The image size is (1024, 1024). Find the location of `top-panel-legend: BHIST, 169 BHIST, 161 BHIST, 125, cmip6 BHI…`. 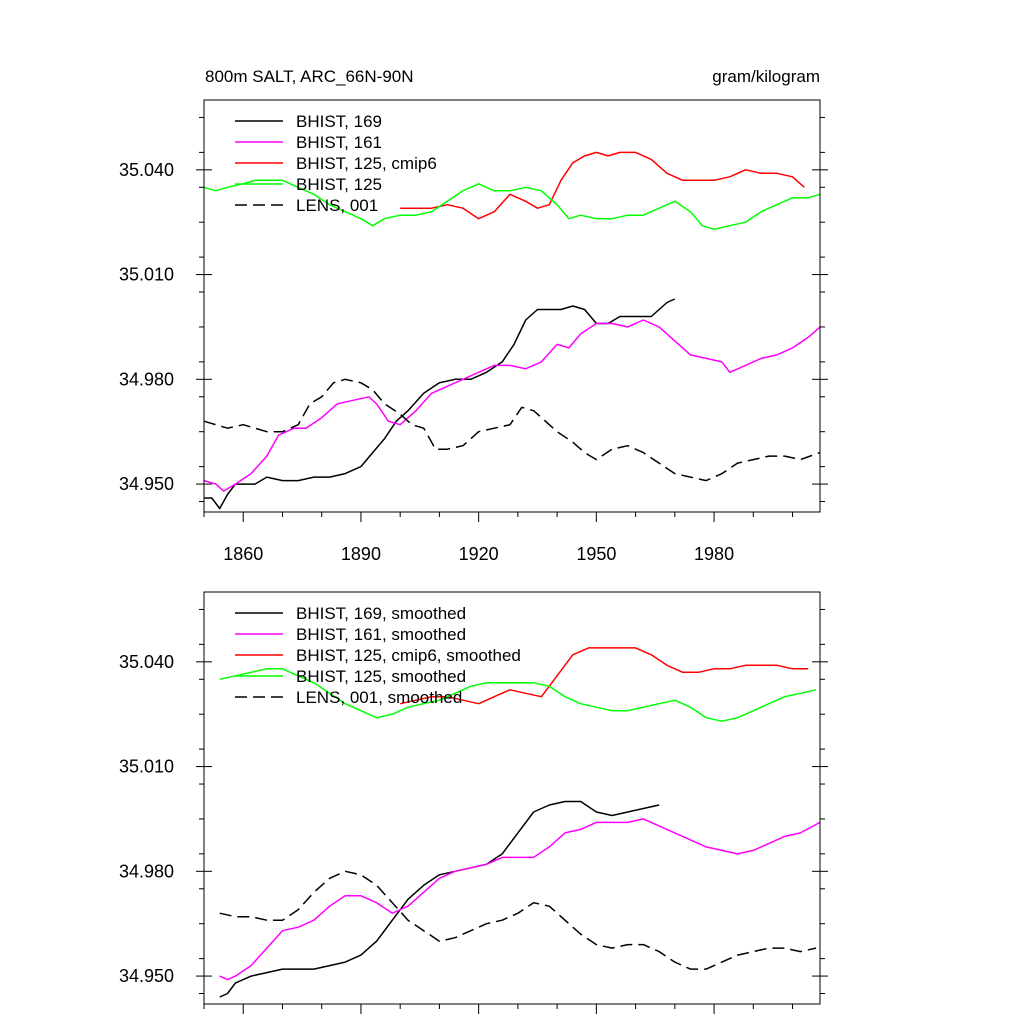

top-panel-legend: BHIST, 169 BHIST, 161 BHIST, 125, cmip6 BHI… is located at coordinates (336, 163).